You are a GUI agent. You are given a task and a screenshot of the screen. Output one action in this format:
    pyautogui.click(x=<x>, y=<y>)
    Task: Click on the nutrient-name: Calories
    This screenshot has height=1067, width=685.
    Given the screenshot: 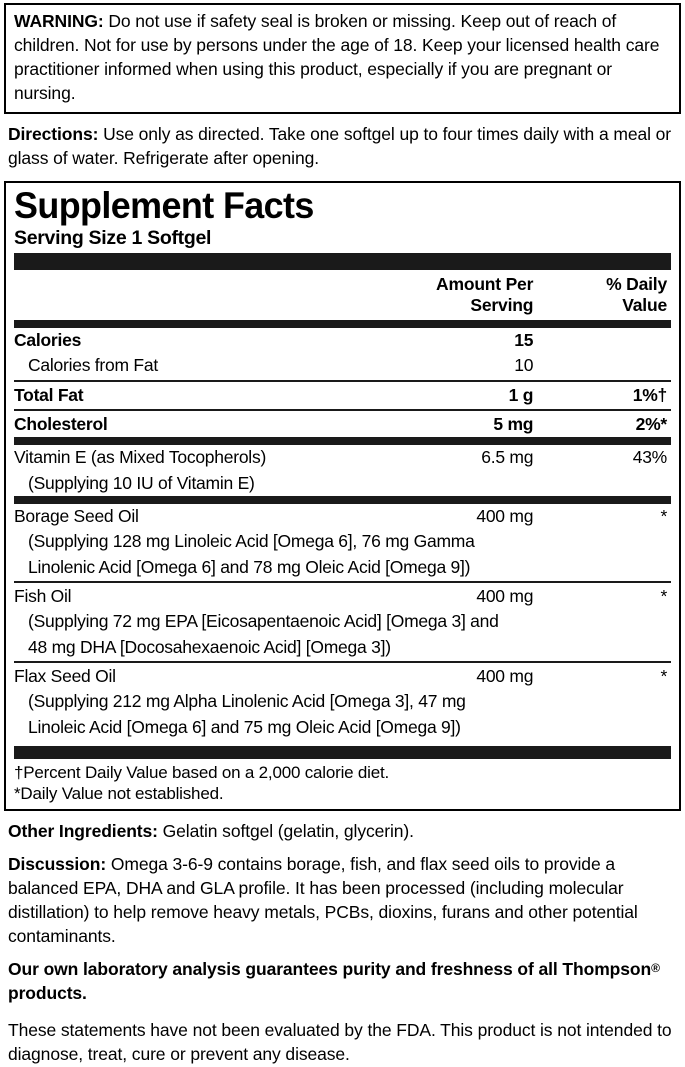 What is the action you would take?
    pyautogui.click(x=48, y=339)
    